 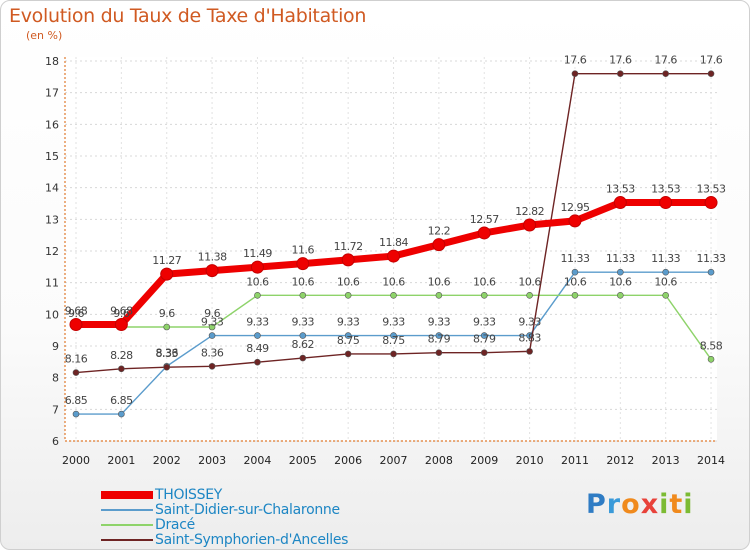 I want to click on unit-label: (en %), so click(x=44, y=35).